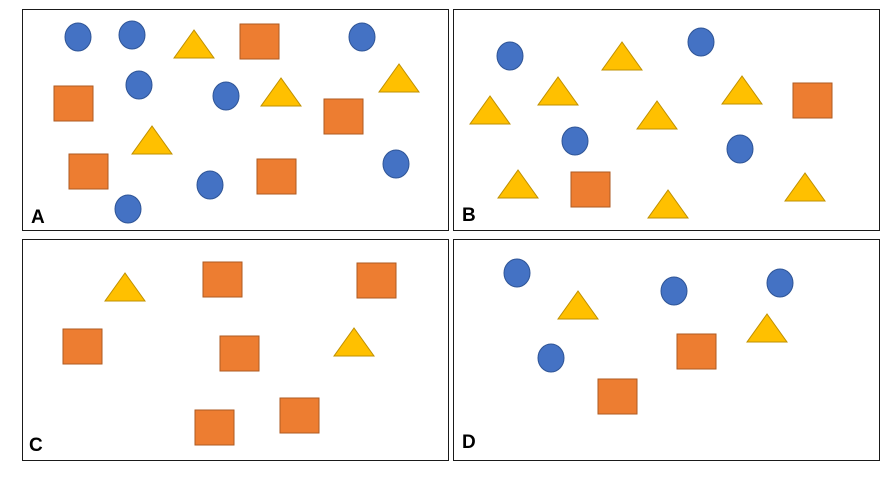 This screenshot has height=485, width=887. What do you see at coordinates (36, 445) in the screenshot?
I see `panel-c-label: C` at bounding box center [36, 445].